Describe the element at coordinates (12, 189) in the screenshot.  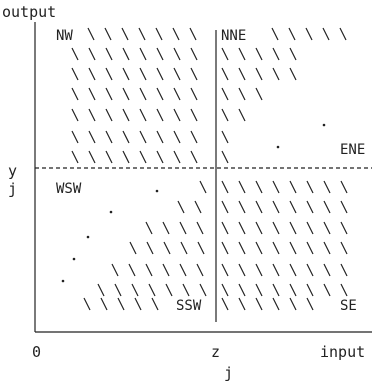
I see `y-j-label: j` at that location.